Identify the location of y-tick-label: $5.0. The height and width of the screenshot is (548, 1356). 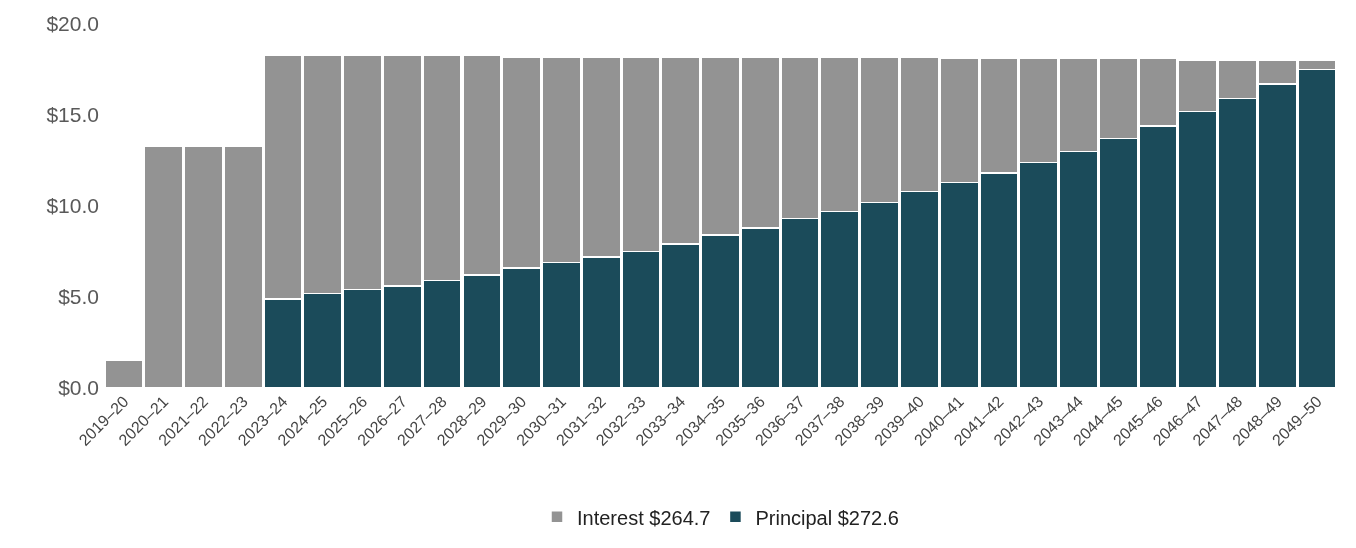
(78, 297).